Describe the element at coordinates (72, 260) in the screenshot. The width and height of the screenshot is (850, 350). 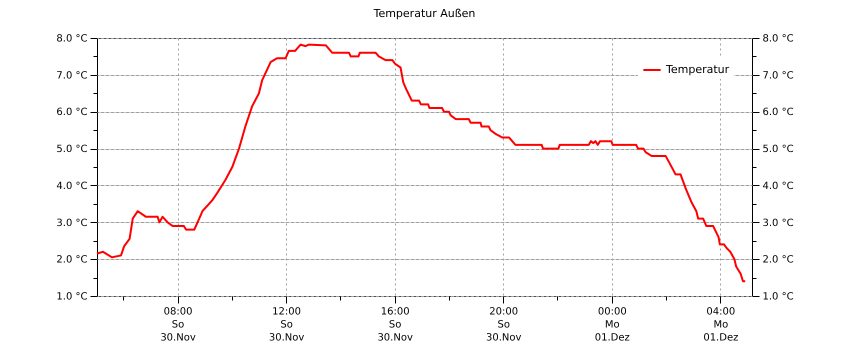
I see `y-tick-label: 2.0 °C` at that location.